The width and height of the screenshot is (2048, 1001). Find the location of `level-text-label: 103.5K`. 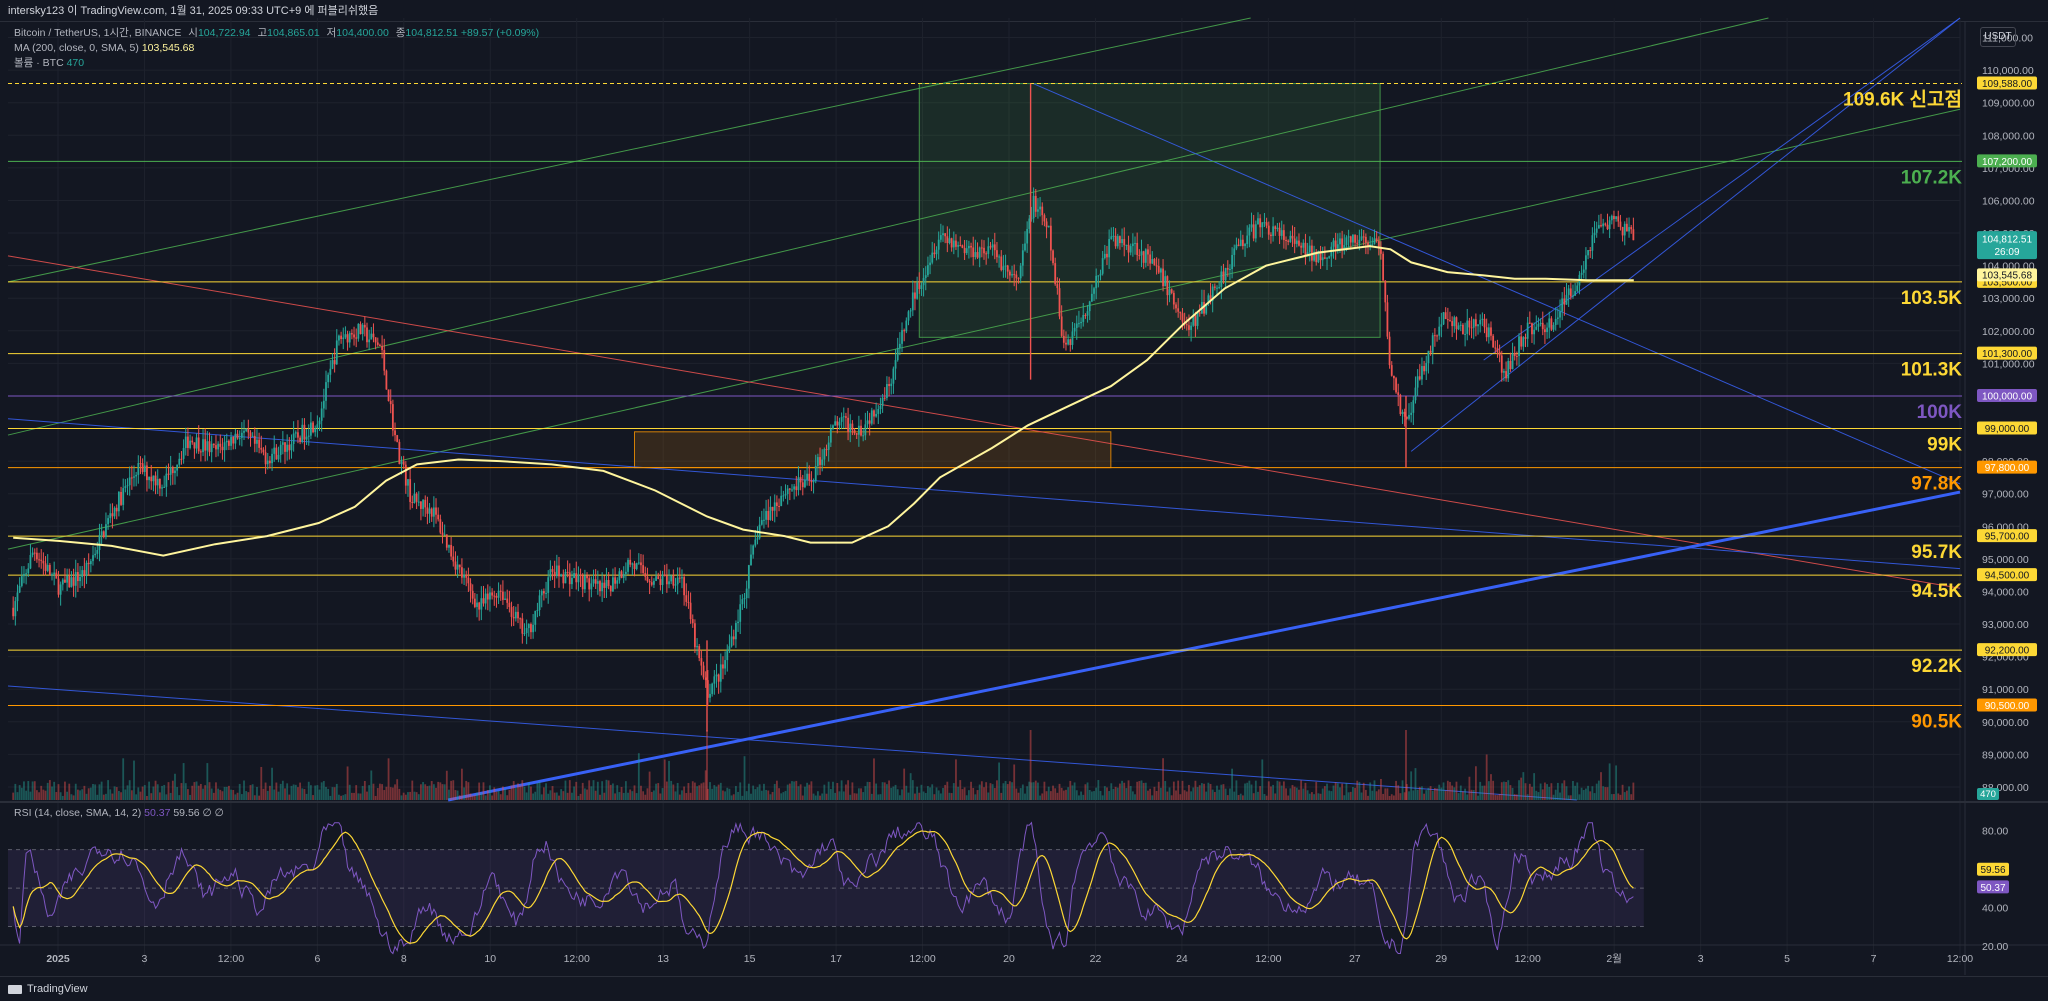

level-text-label: 103.5K is located at coordinates (1932, 298).